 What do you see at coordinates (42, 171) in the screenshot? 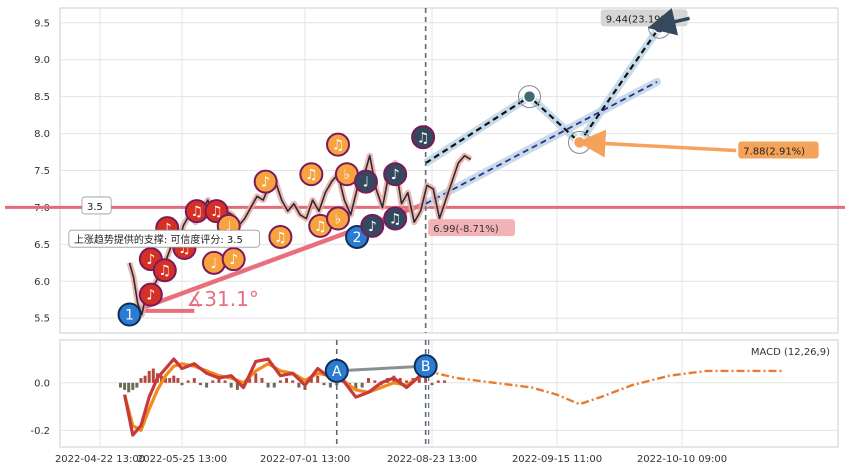
I see `price-ytick-label: 7.5` at bounding box center [42, 171].